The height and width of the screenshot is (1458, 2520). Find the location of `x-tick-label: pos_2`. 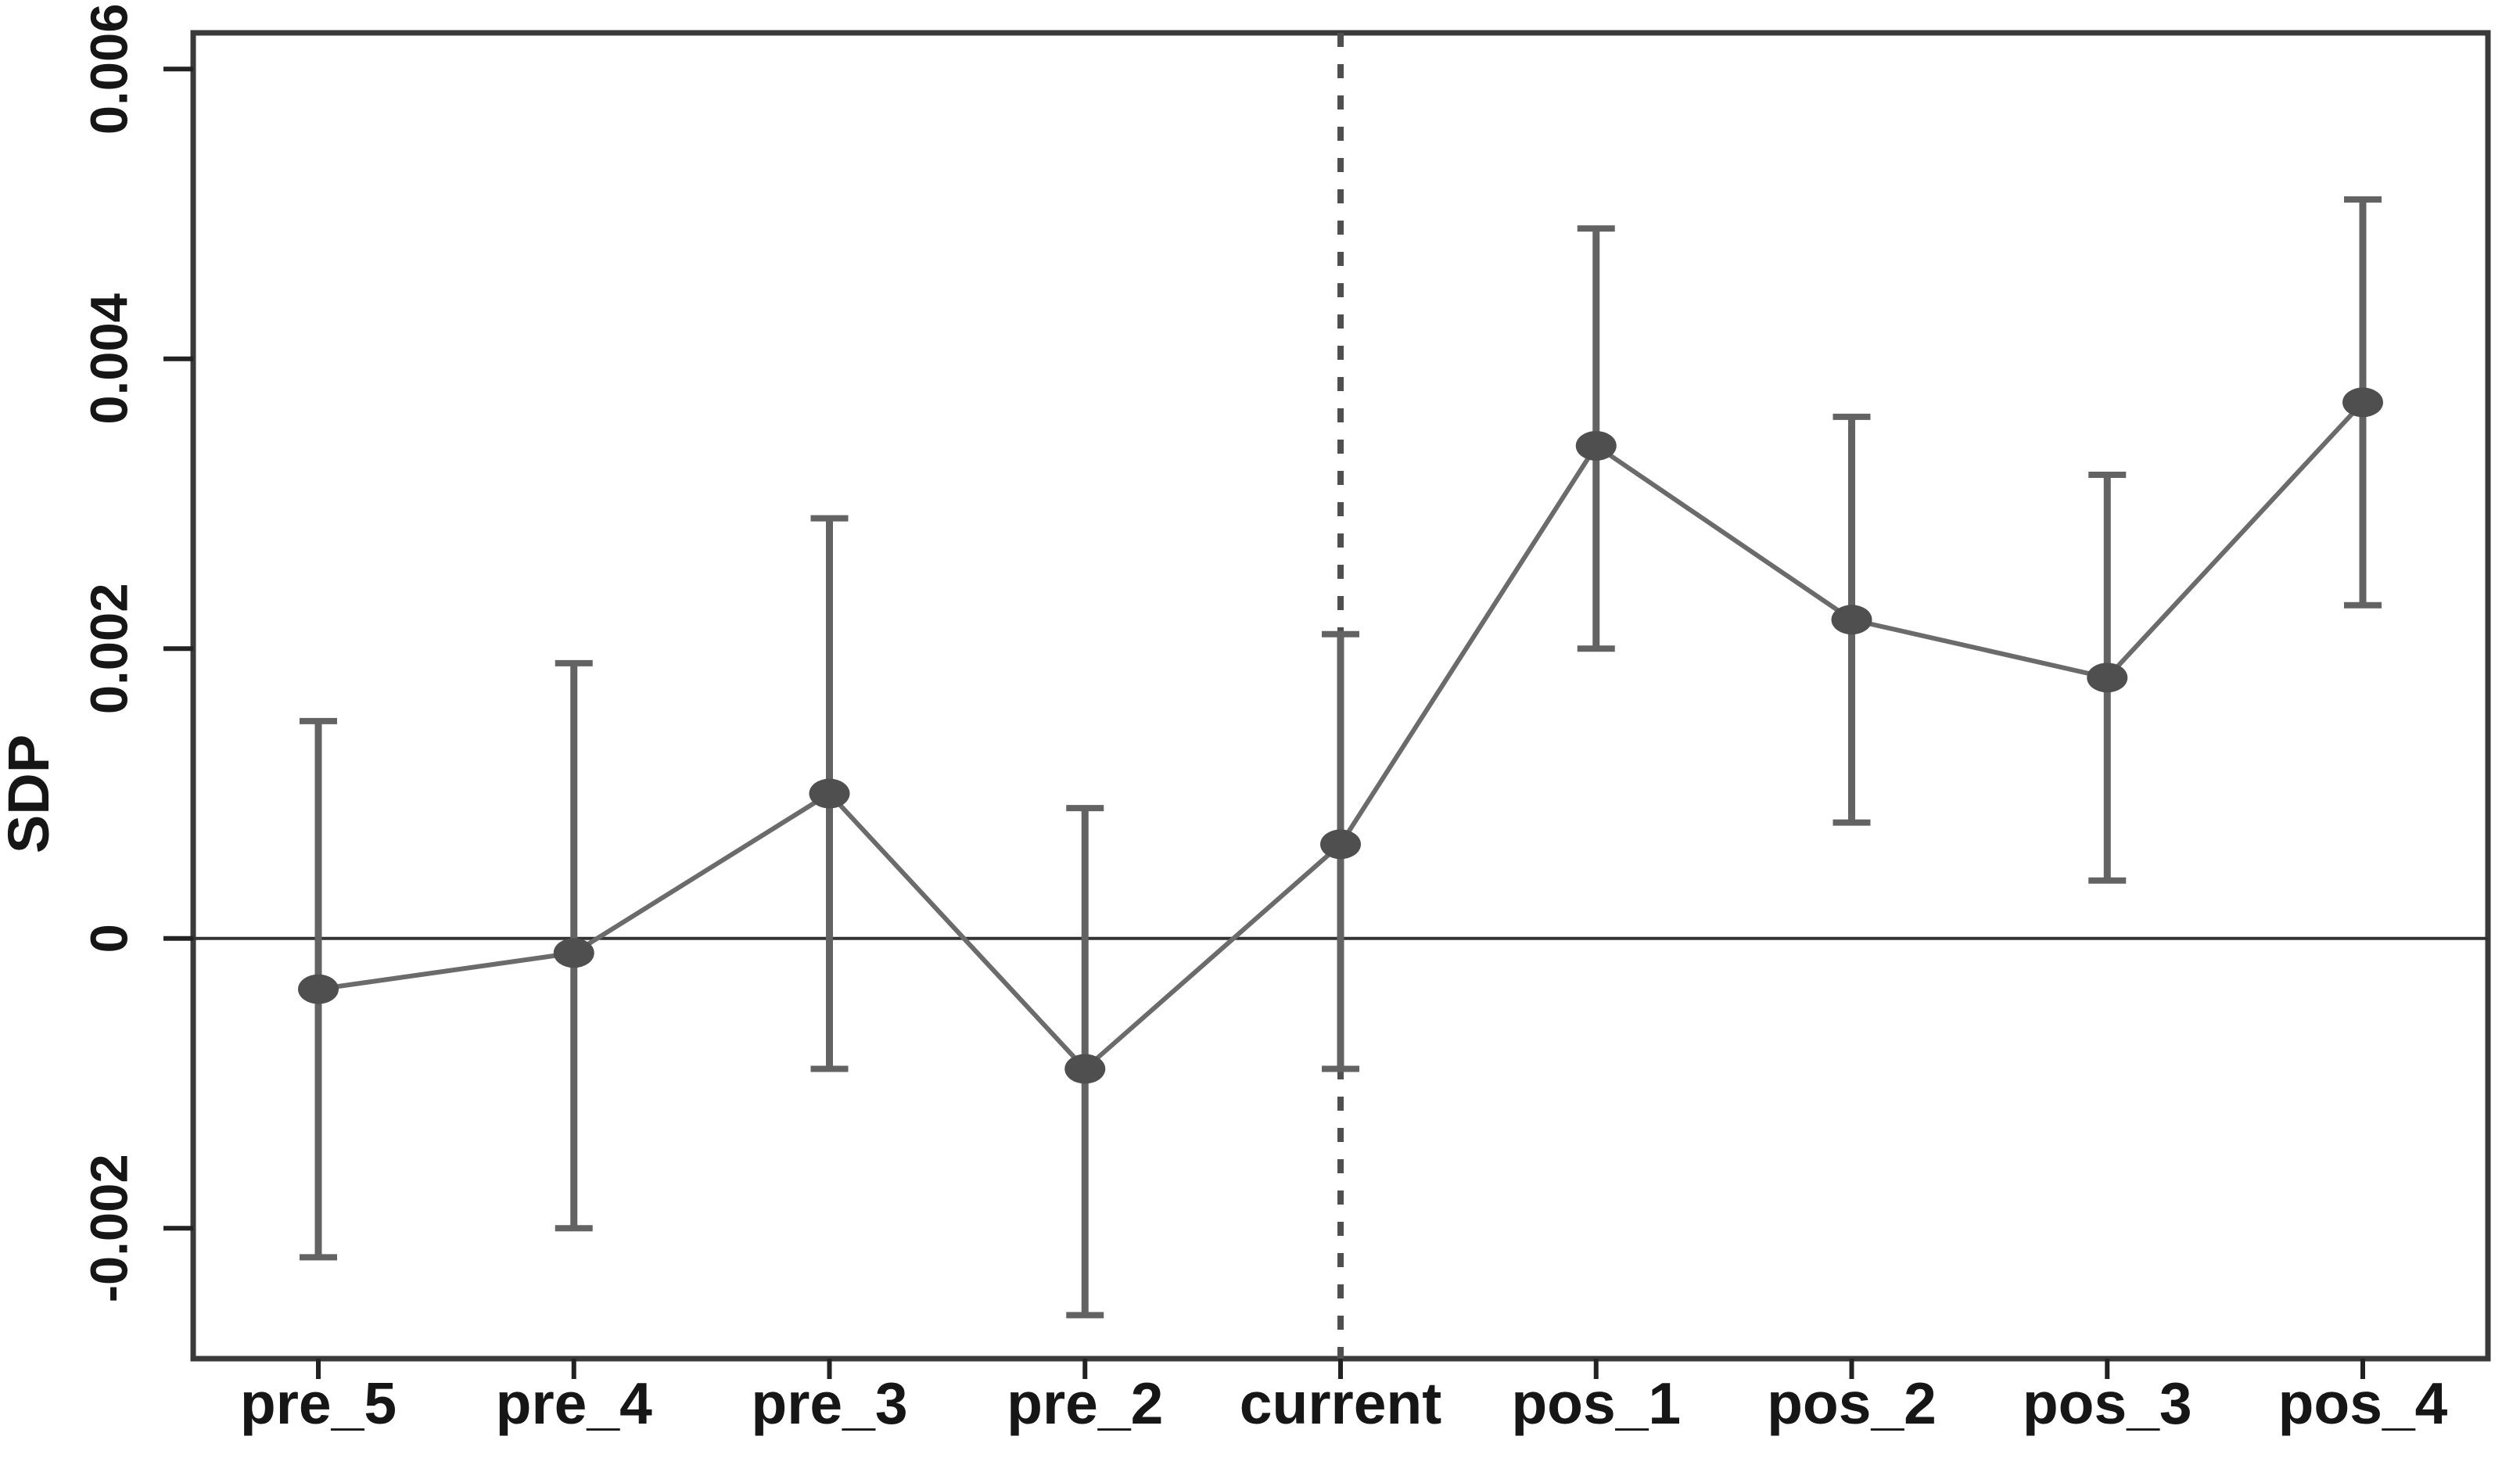

x-tick-label: pos_2 is located at coordinates (1852, 1403).